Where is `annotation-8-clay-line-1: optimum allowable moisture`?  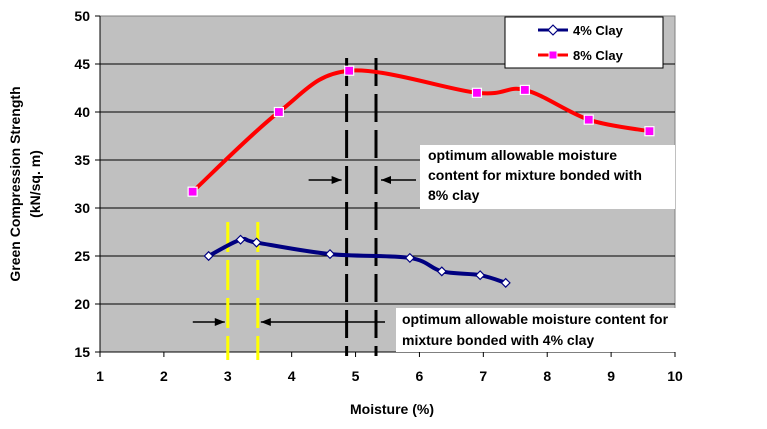
annotation-8-clay-line-1: optimum allowable moisture is located at coordinates (522, 155).